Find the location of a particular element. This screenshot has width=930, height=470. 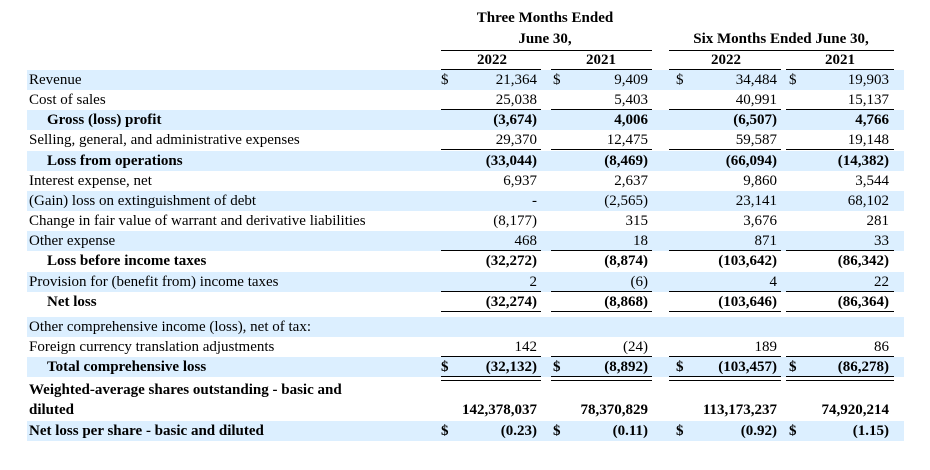

value-cell: 3,676 is located at coordinates (760, 221).